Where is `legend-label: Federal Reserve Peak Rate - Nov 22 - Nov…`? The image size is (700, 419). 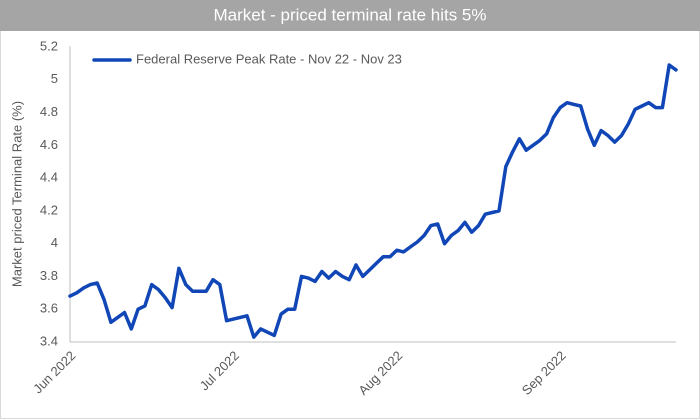 legend-label: Federal Reserve Peak Rate - Nov 22 - Nov… is located at coordinates (269, 58).